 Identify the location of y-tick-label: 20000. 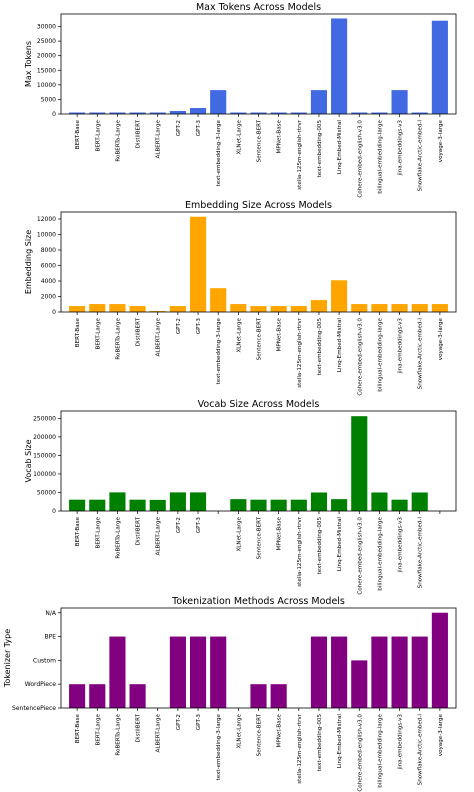
(46, 56).